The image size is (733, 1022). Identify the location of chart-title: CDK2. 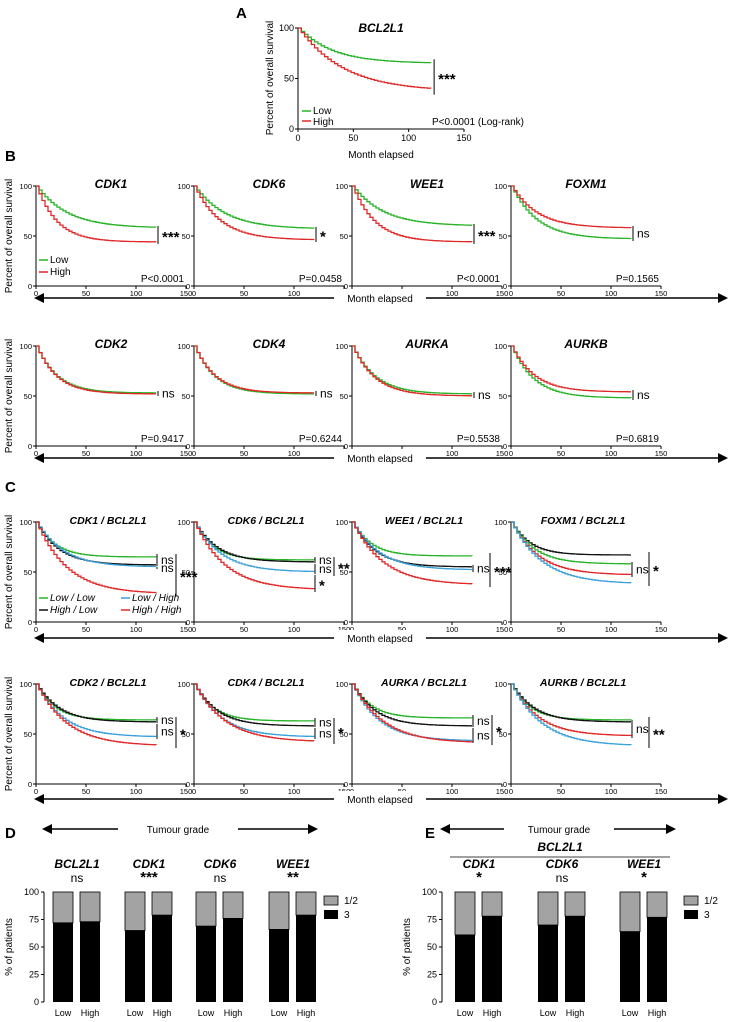
(111, 344).